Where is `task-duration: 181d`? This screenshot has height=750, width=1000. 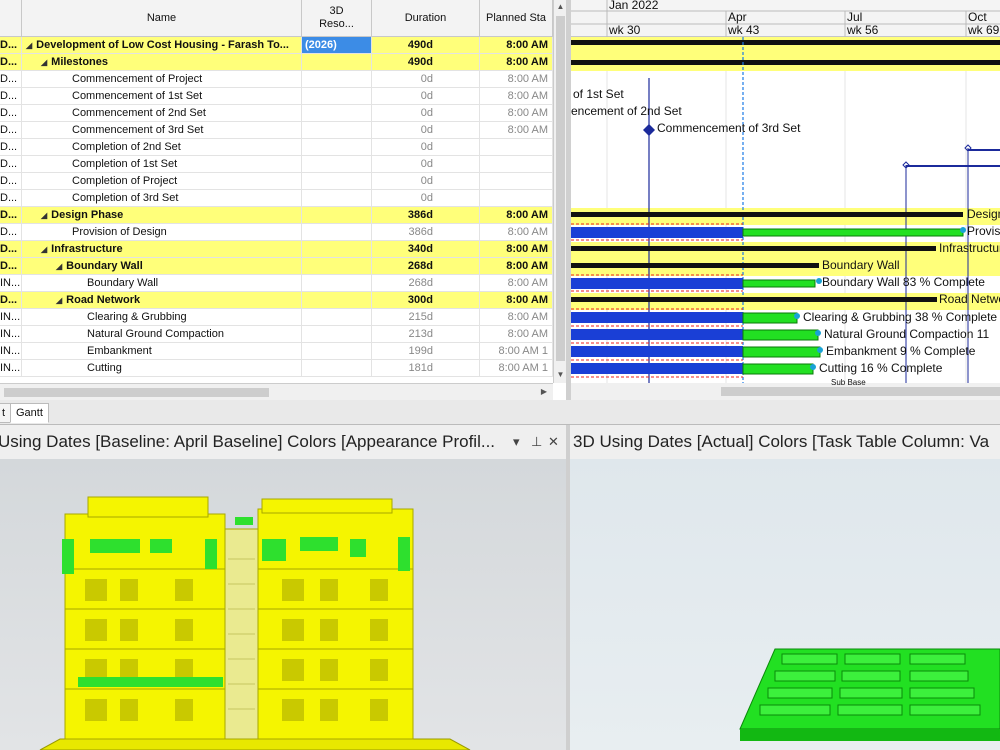 task-duration: 181d is located at coordinates (426, 368).